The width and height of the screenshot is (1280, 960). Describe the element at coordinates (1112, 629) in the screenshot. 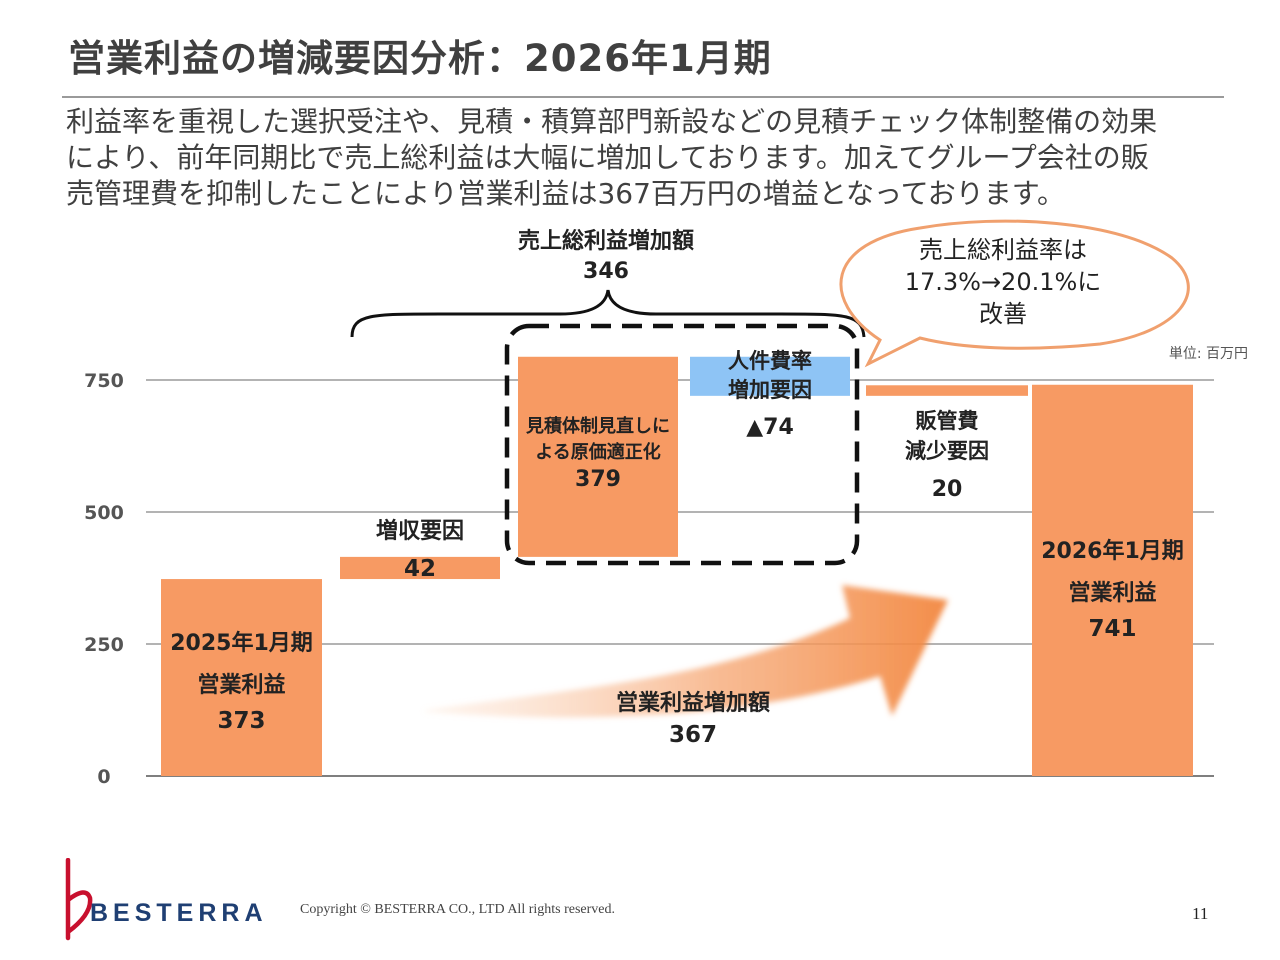

I see `bar-6-value: 741` at that location.